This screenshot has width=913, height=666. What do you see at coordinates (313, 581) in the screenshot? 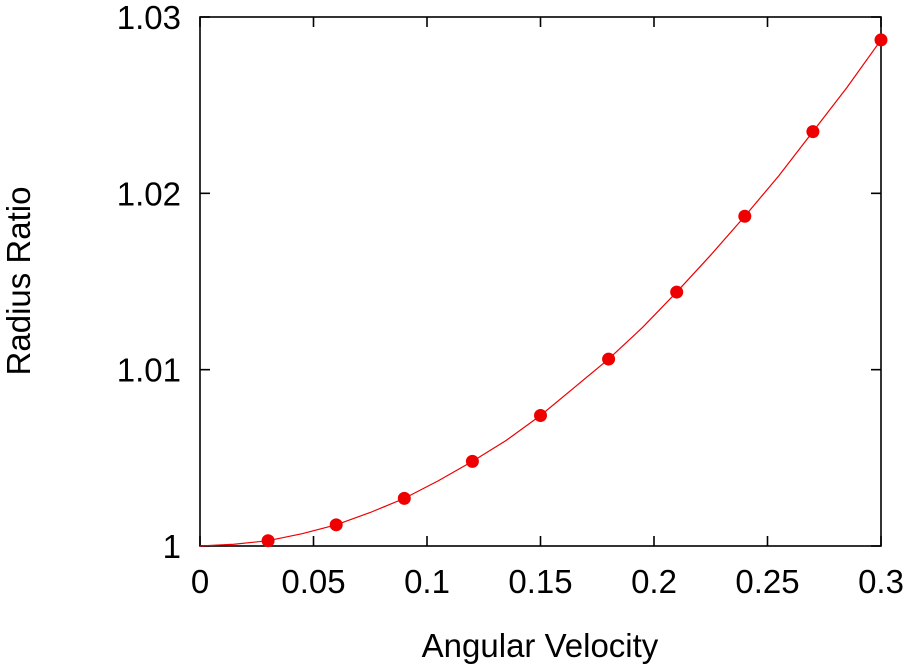
I see `x-tick-label: 0.05` at bounding box center [313, 581].